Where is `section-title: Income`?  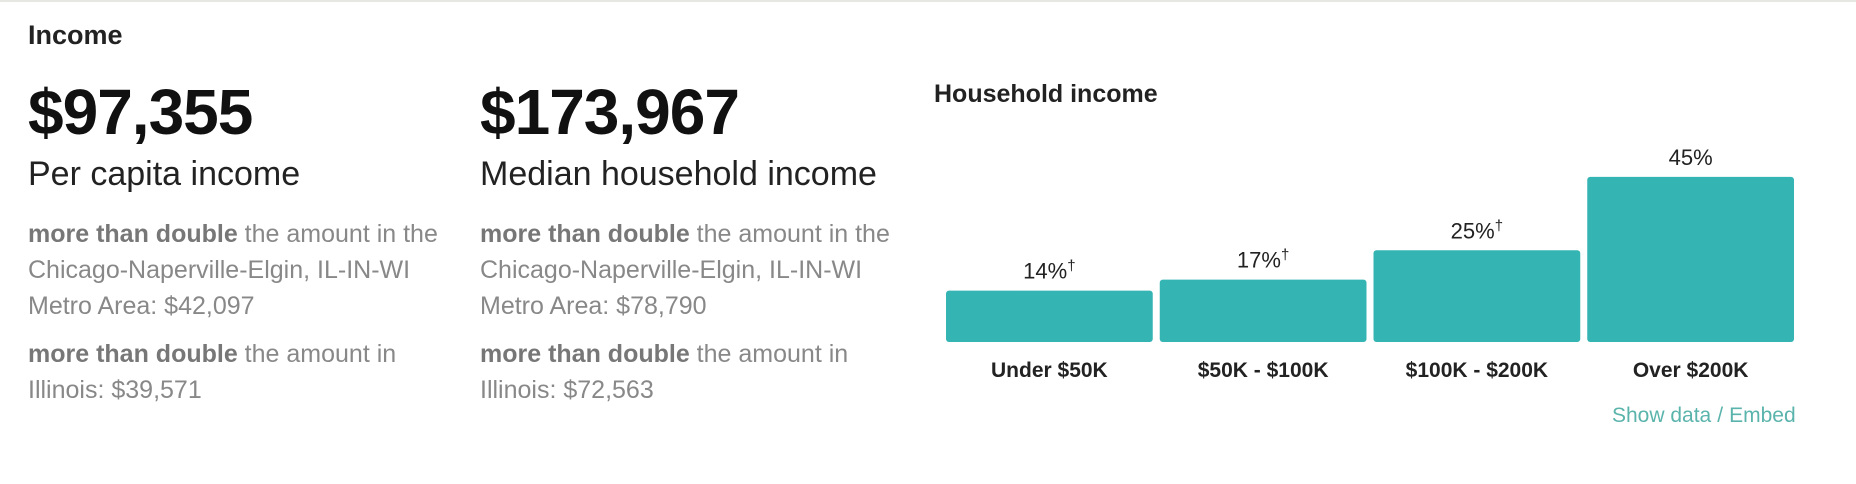
section-title: Income is located at coordinates (75, 35).